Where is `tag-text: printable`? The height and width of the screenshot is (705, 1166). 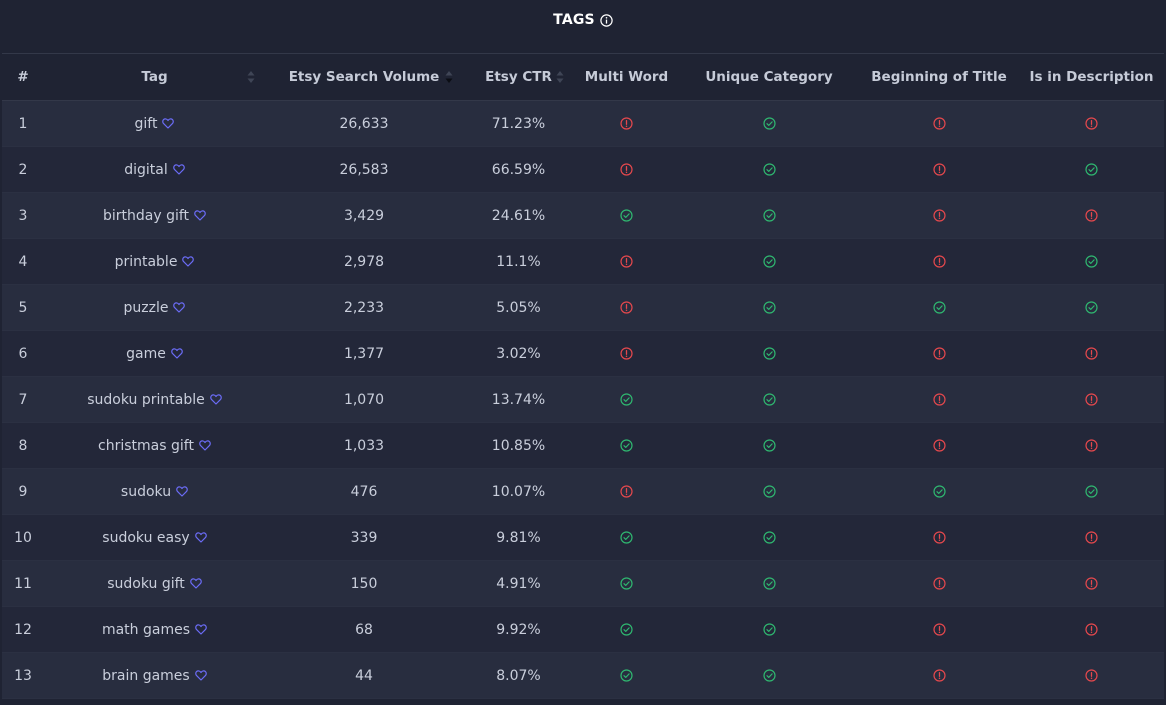
tag-text: printable is located at coordinates (146, 261).